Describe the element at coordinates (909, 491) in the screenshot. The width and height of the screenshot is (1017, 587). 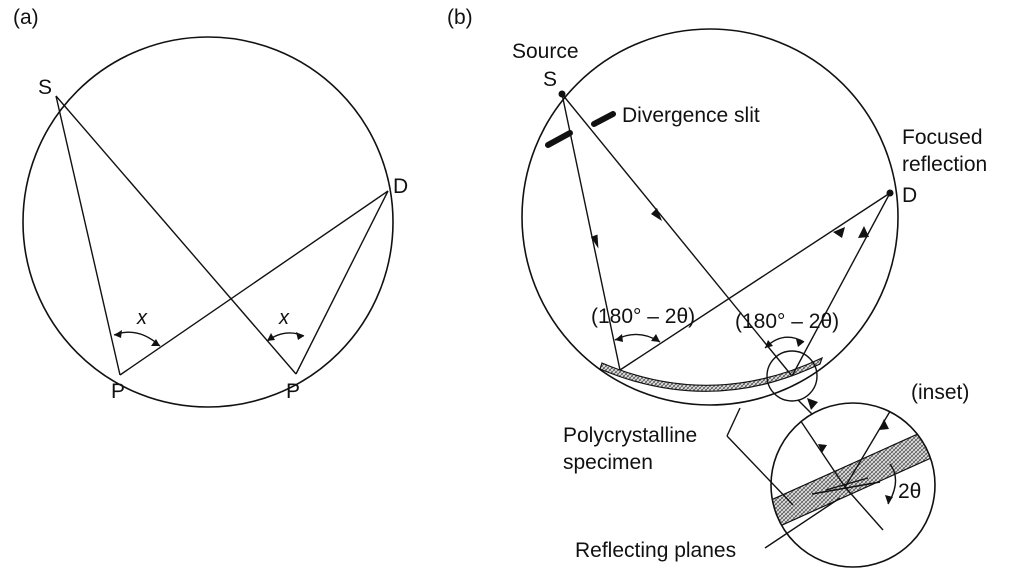
I see `two-theta-label: 2θ` at that location.